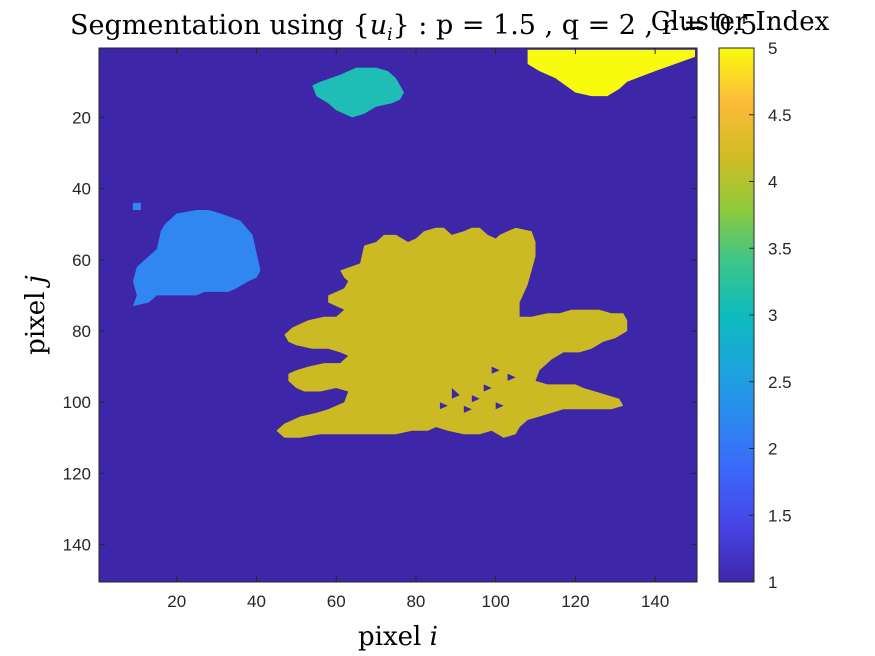 The height and width of the screenshot is (656, 875). I want to click on colorbar-label: Cluster Index, so click(740, 22).